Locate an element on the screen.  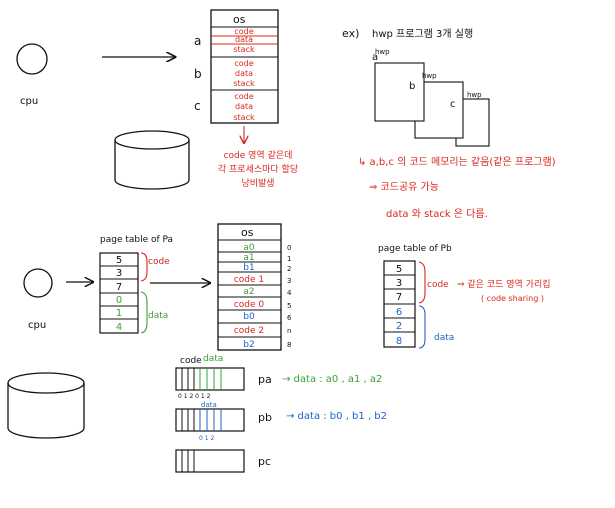
frame-num-1: 1 is located at coordinates (289, 259).